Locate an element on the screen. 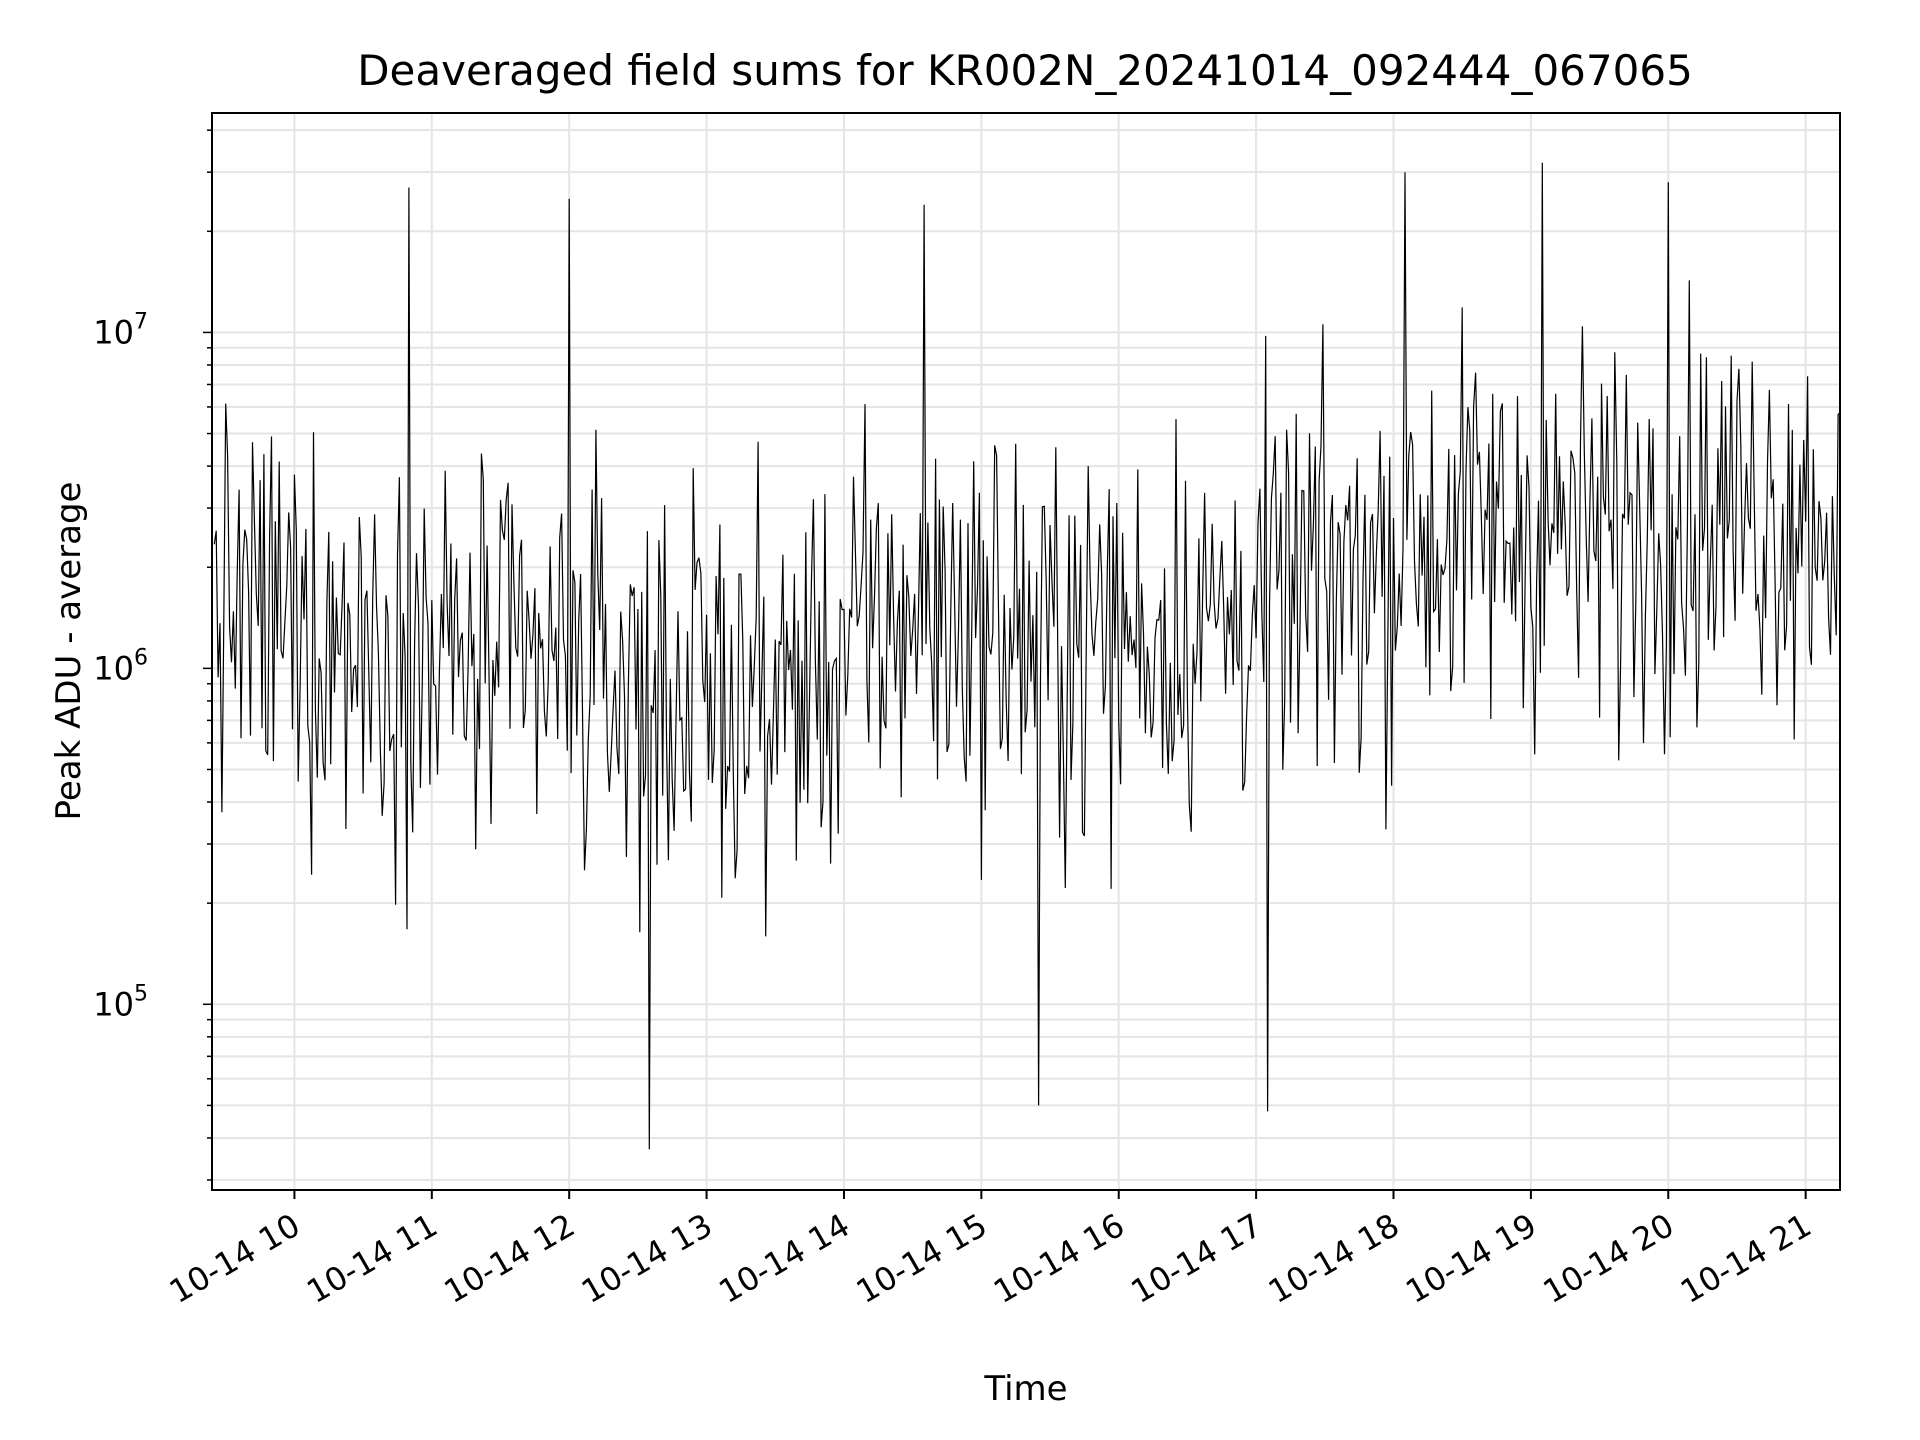 This screenshot has height=1440, width=1920. y-tick-label: 10⁶ is located at coordinates (120, 666).